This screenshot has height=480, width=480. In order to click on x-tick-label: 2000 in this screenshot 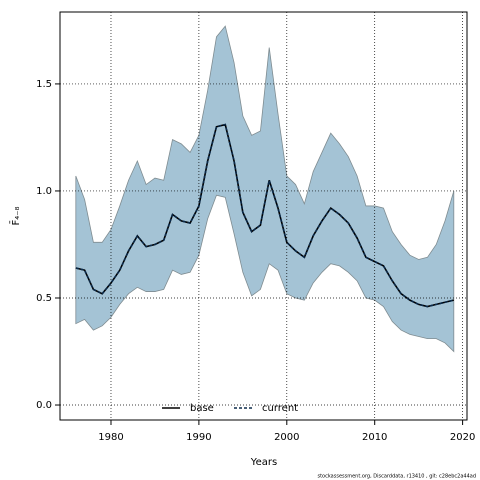, I will do `click(286, 437)`.